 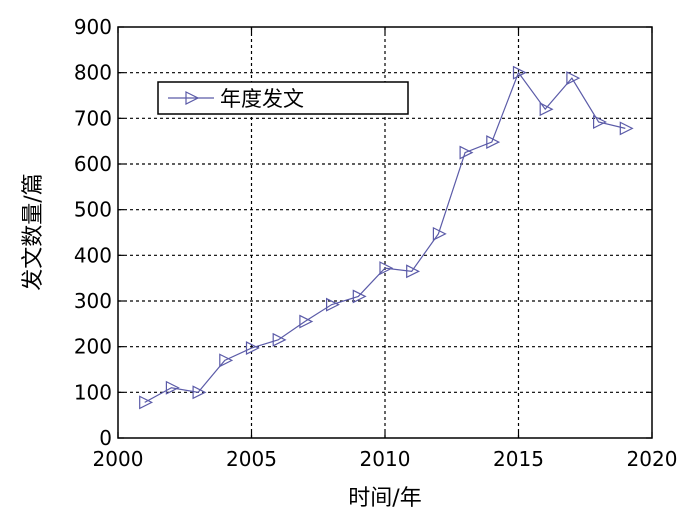 I want to click on y-tick-label: 800, so click(x=93, y=73).